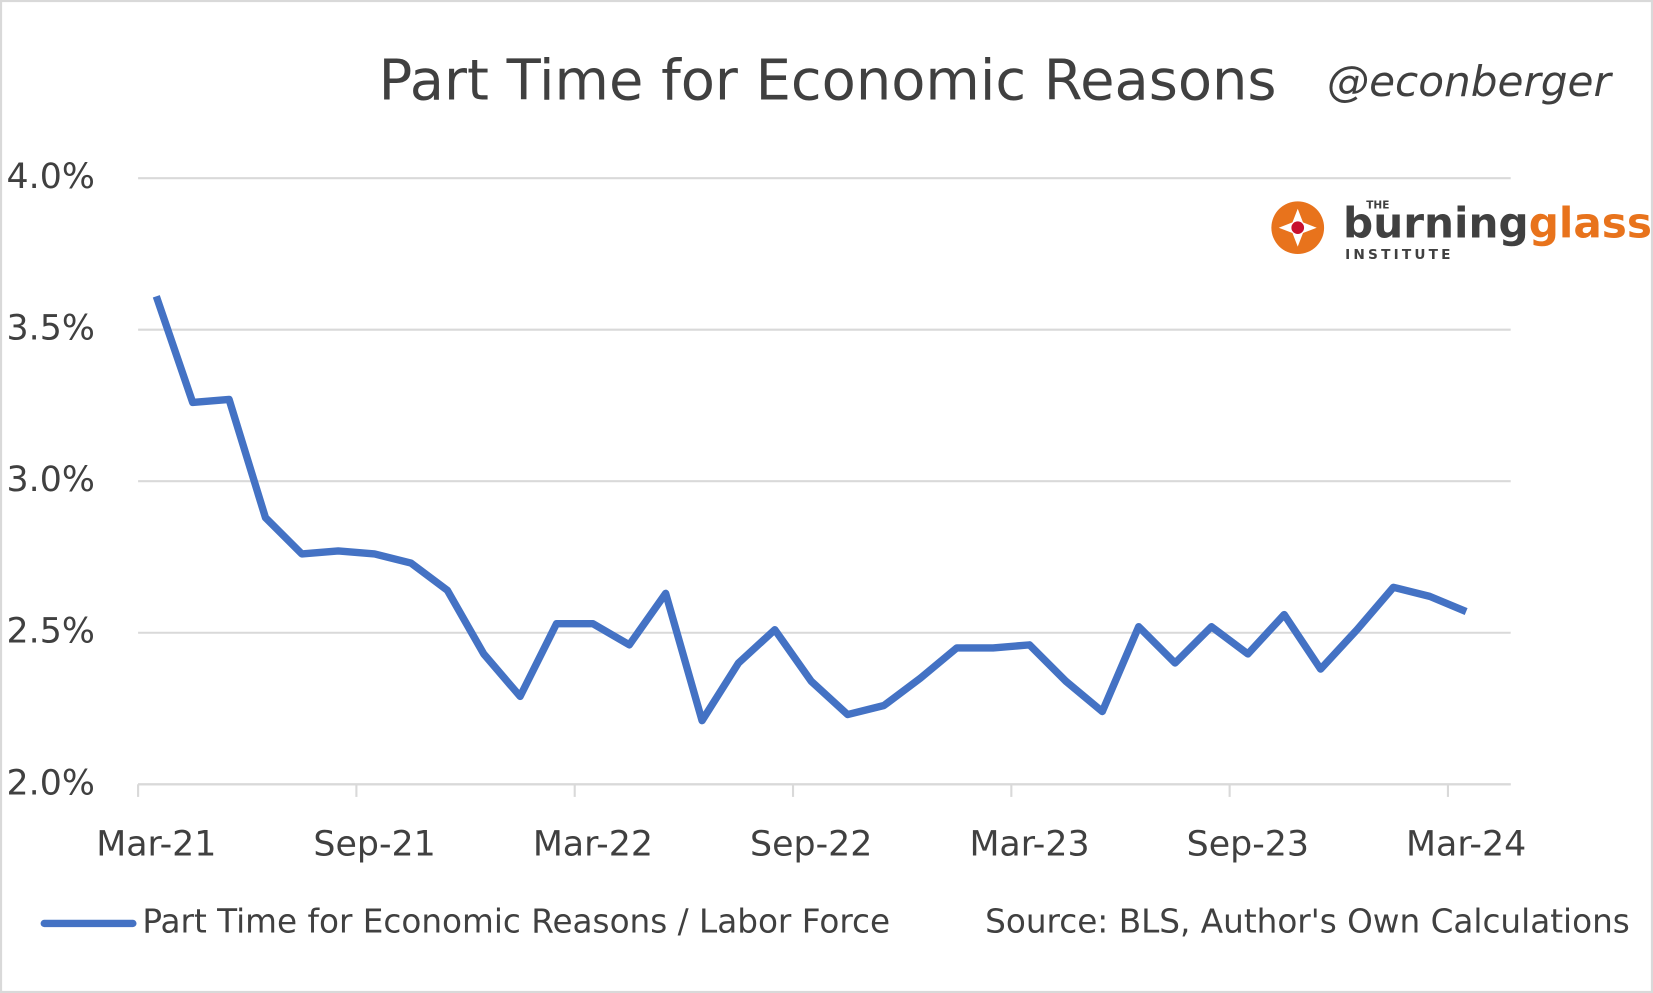 This screenshot has width=1653, height=993. Describe the element at coordinates (51, 480) in the screenshot. I see `y-tick-label: 3.0%` at that location.